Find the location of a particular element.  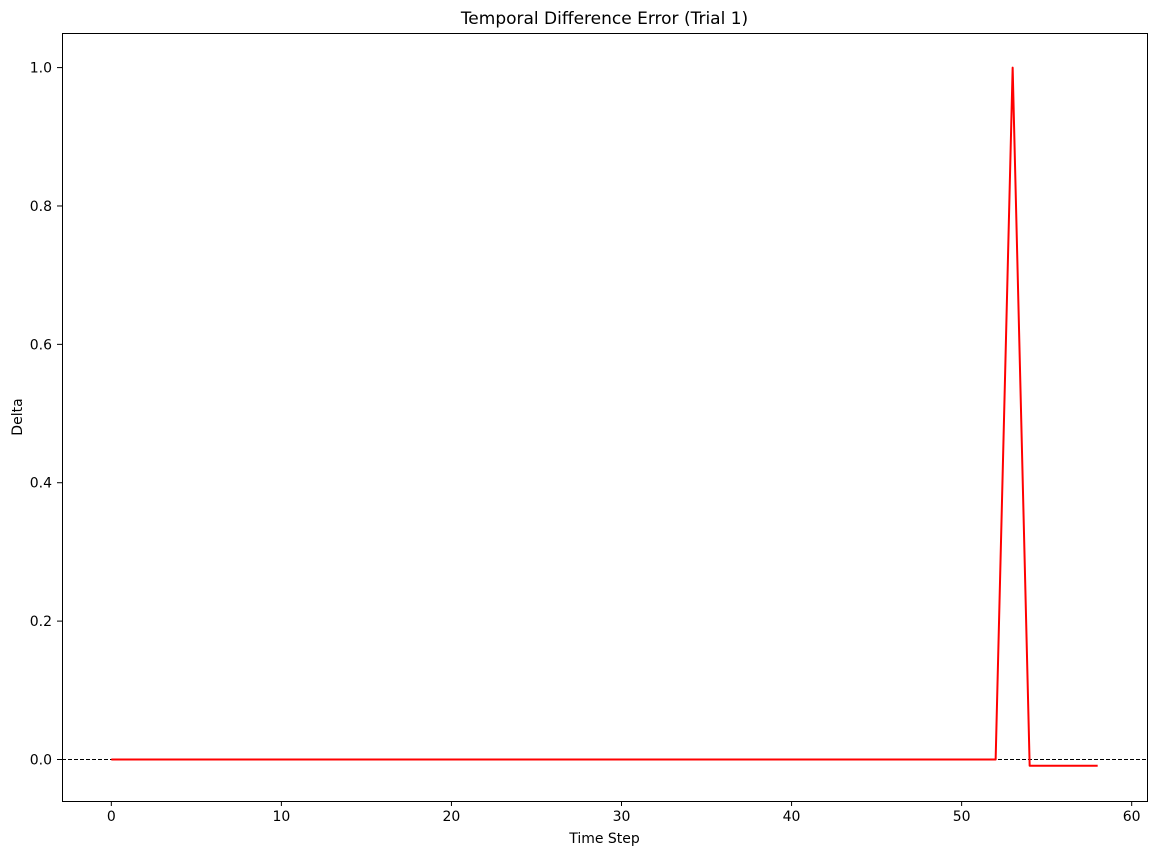

chart-title: Temporal Difference Error (Trial 1) is located at coordinates (604, 19).